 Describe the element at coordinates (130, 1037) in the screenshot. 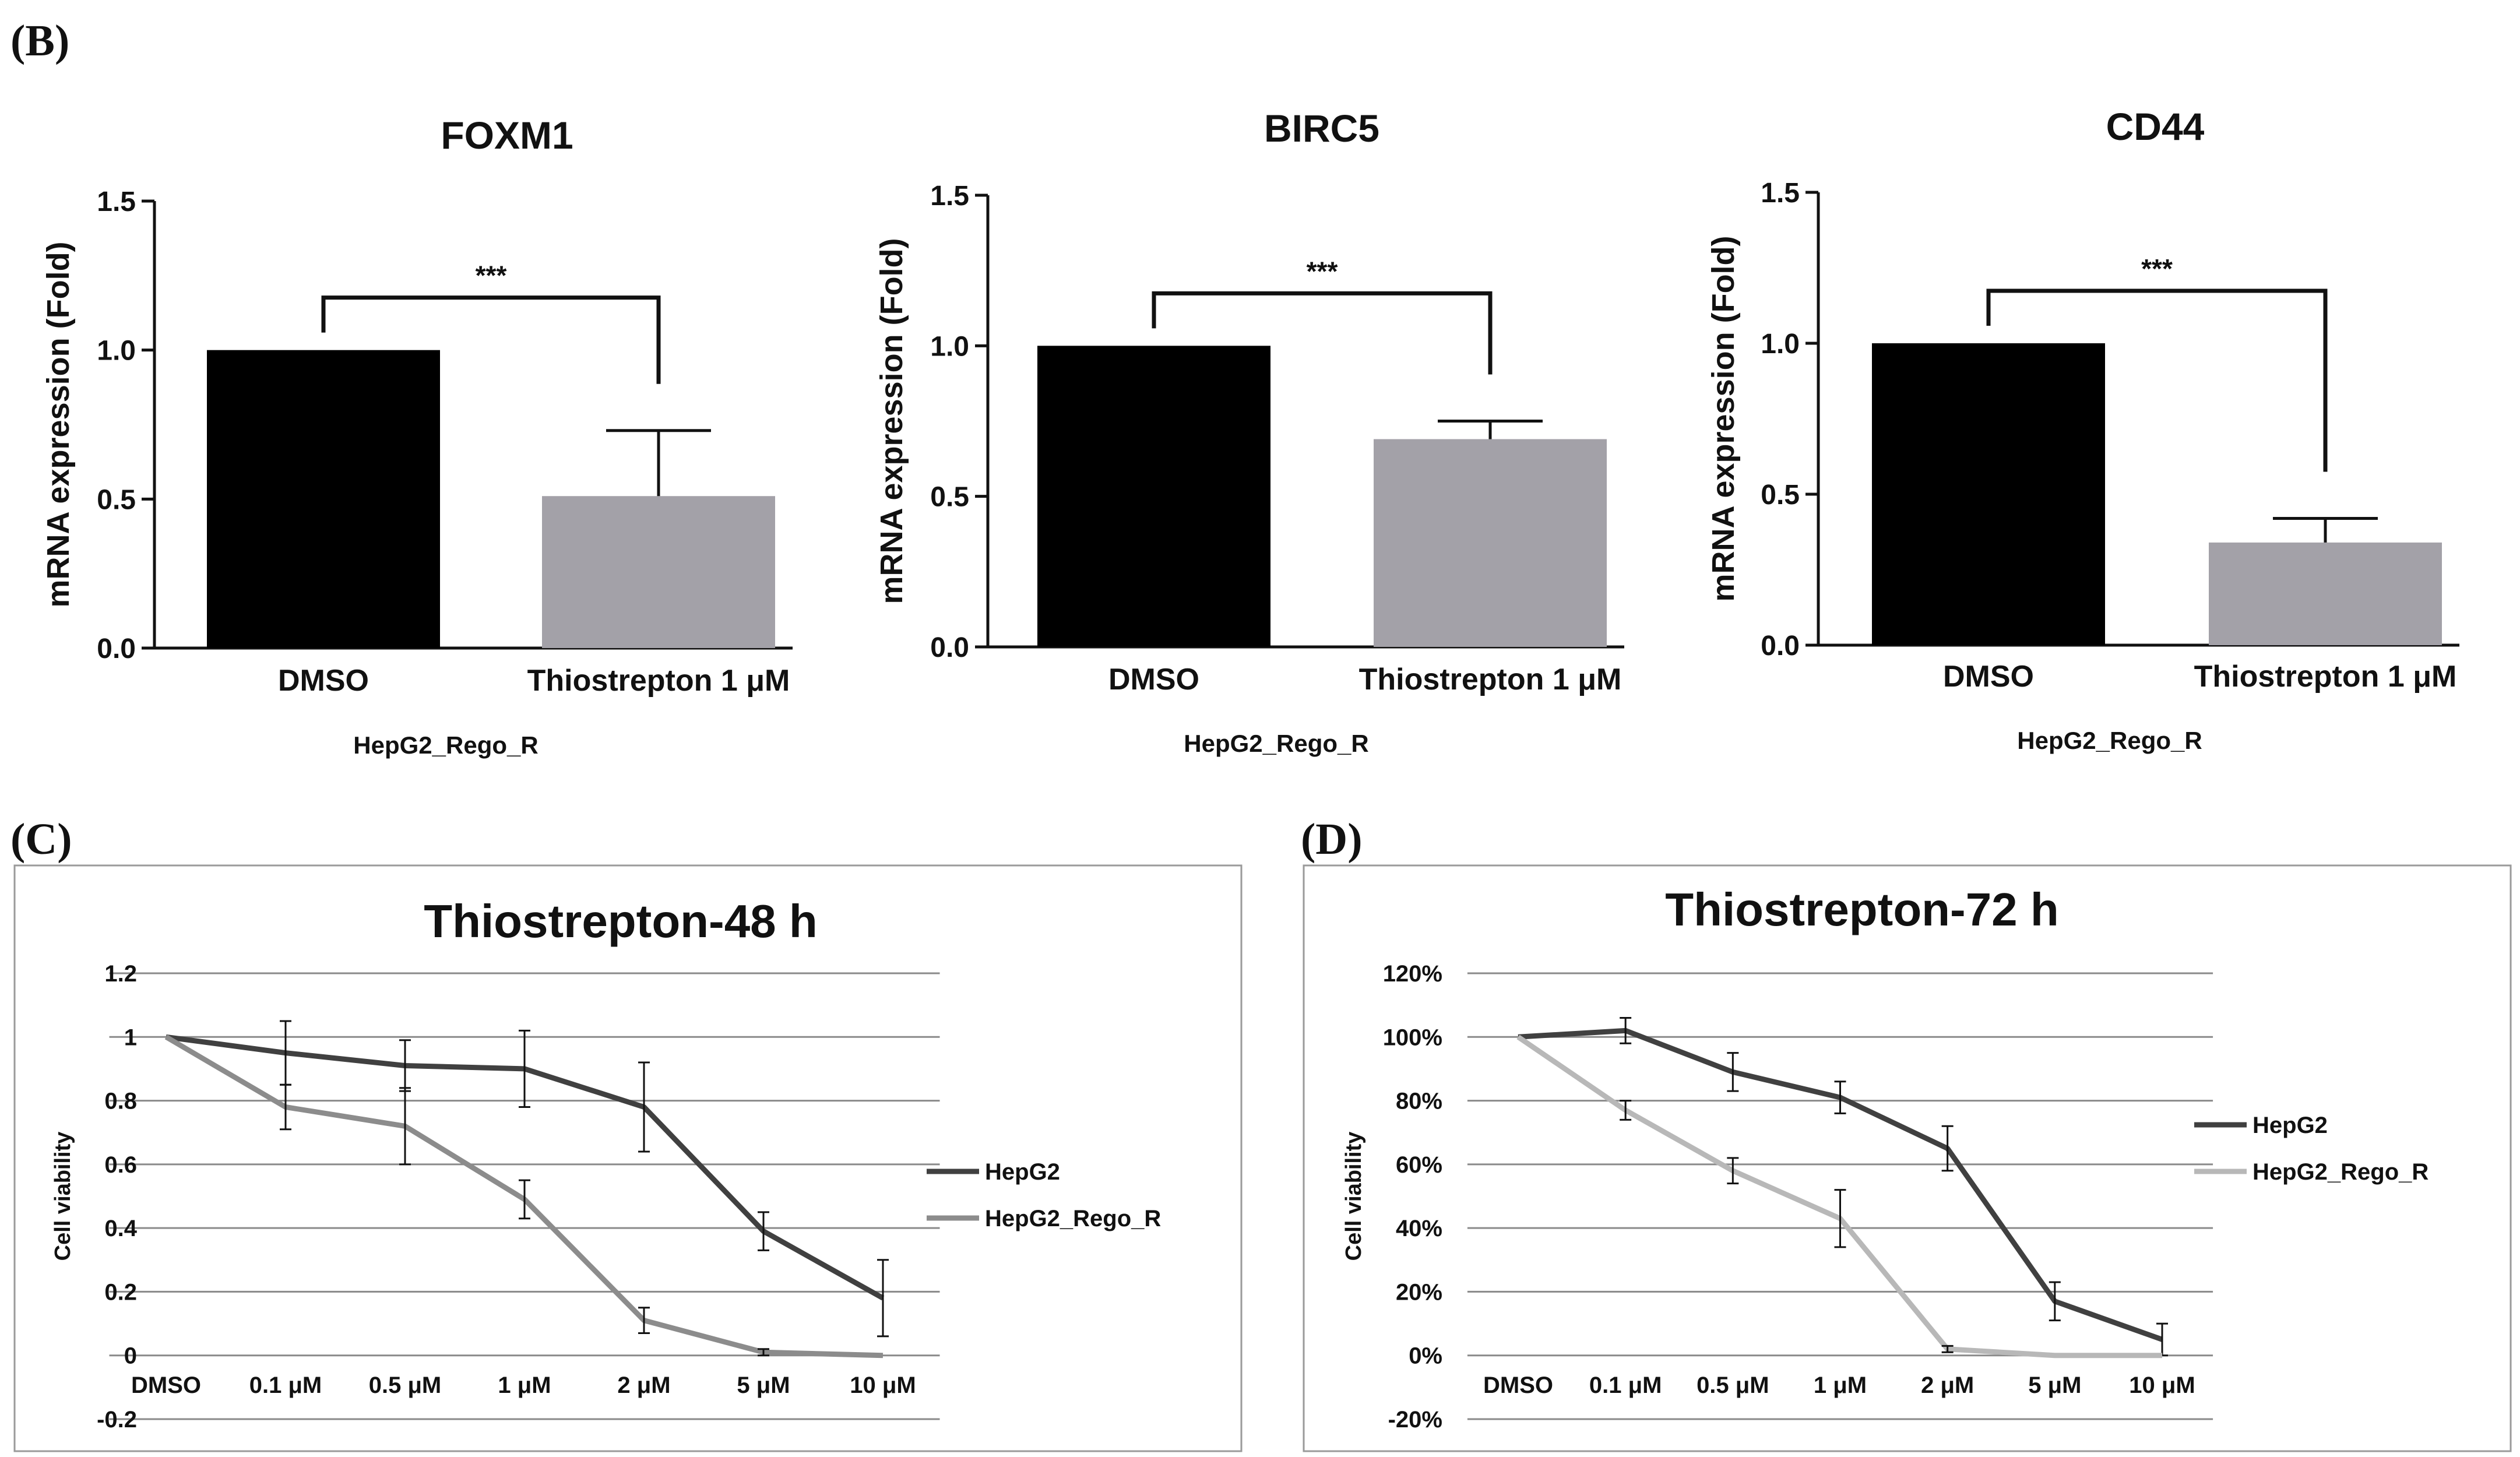

I see `y-tick-label: 1` at that location.